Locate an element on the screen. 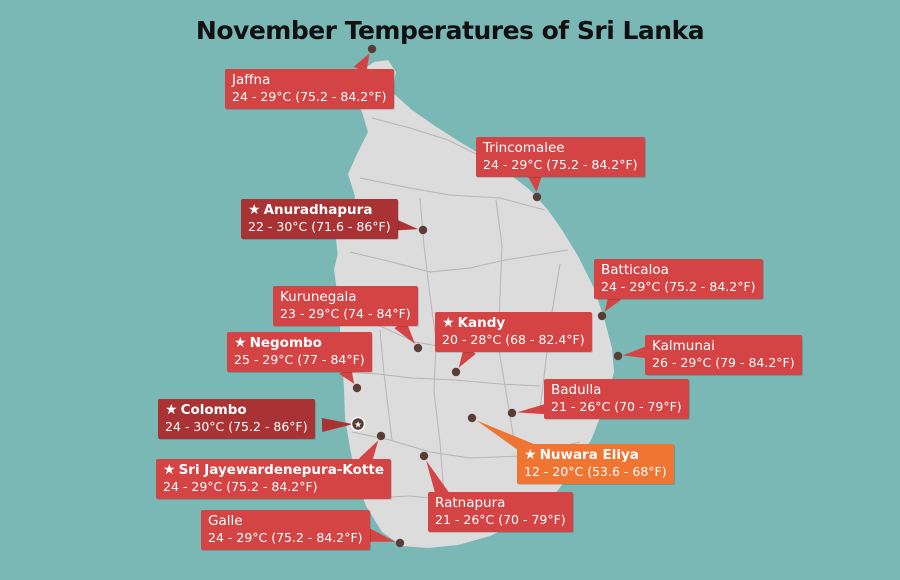 This screenshot has height=580, width=900. city-name: Galle is located at coordinates (225, 521).